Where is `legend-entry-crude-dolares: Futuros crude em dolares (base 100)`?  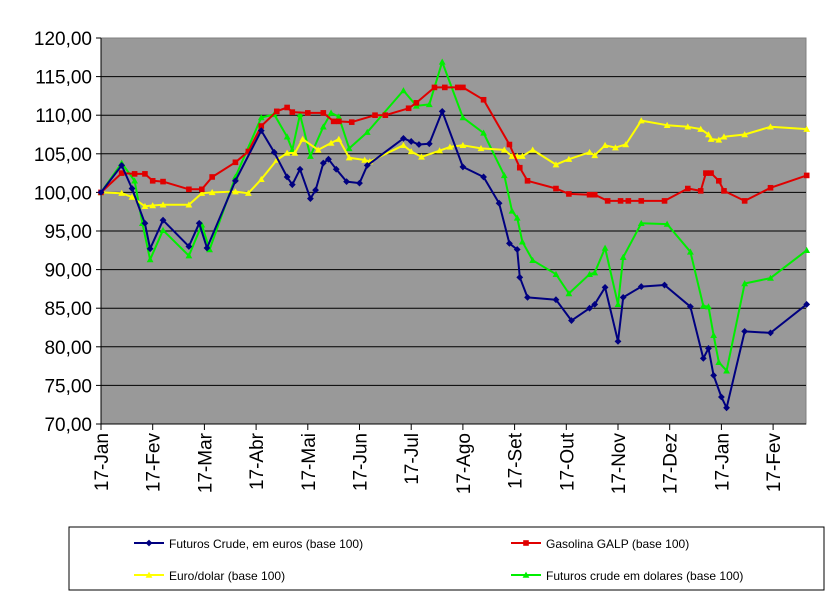 legend-entry-crude-dolares: Futuros crude em dolares (base 100) is located at coordinates (627, 576).